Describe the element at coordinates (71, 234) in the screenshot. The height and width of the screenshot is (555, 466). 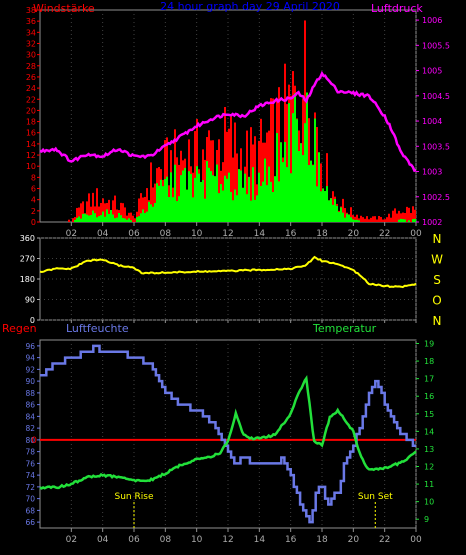
I see `wind-x-tick-label-02: 02` at that location.